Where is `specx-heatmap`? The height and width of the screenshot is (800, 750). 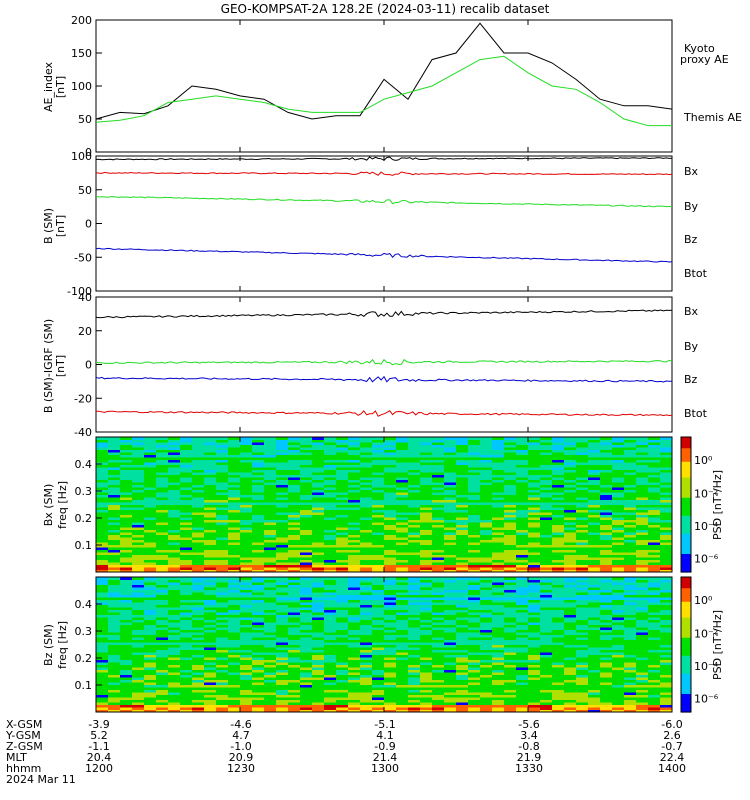
specx-heatmap is located at coordinates (384, 505).